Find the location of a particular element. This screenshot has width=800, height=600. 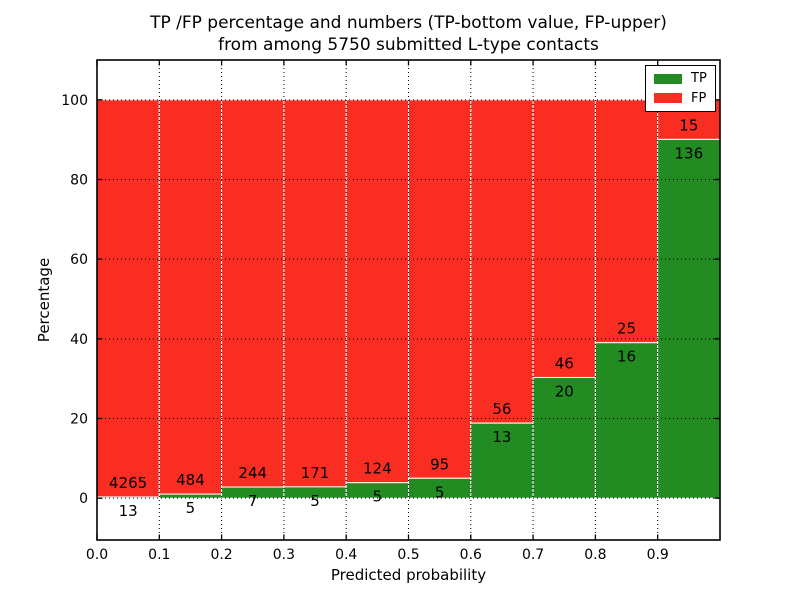

fp-count-label: 484 is located at coordinates (190, 480).